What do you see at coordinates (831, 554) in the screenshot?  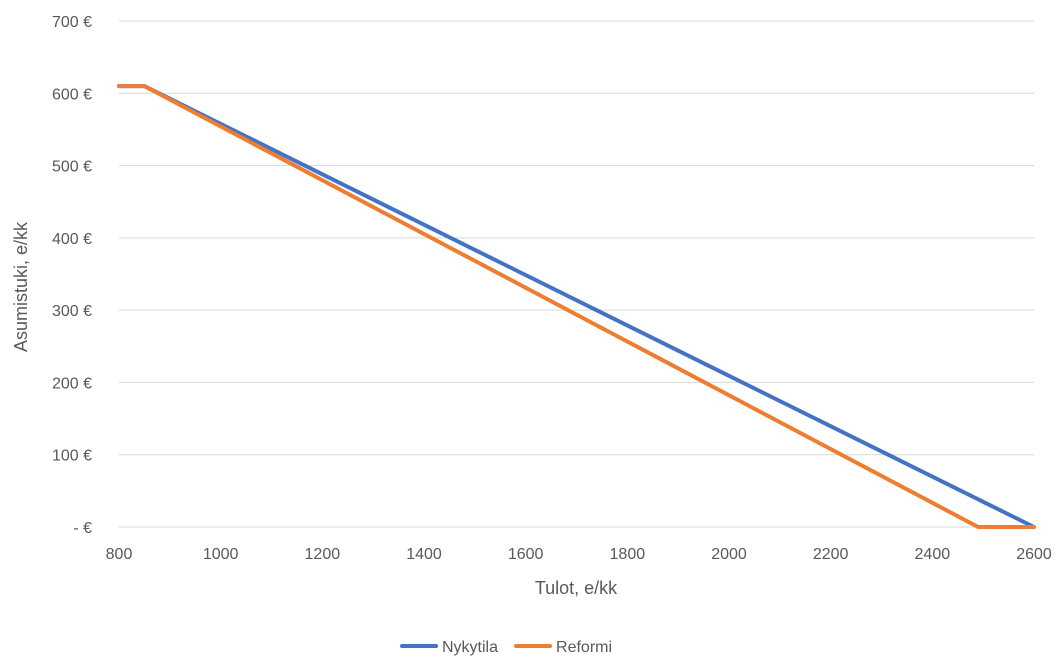 I see `x-tick-label: 2200` at bounding box center [831, 554].